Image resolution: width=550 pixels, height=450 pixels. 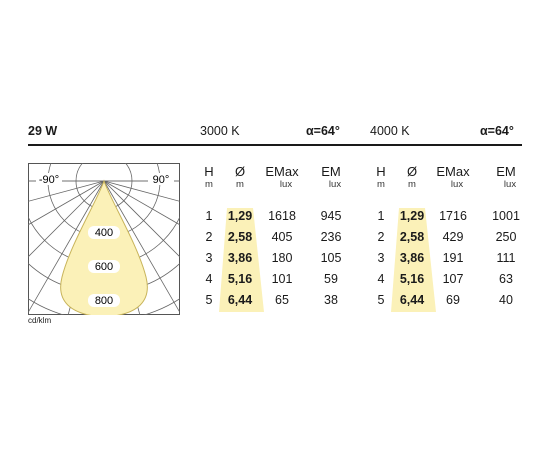 I want to click on cell-em-3000k-row3: 105, so click(x=331, y=258).